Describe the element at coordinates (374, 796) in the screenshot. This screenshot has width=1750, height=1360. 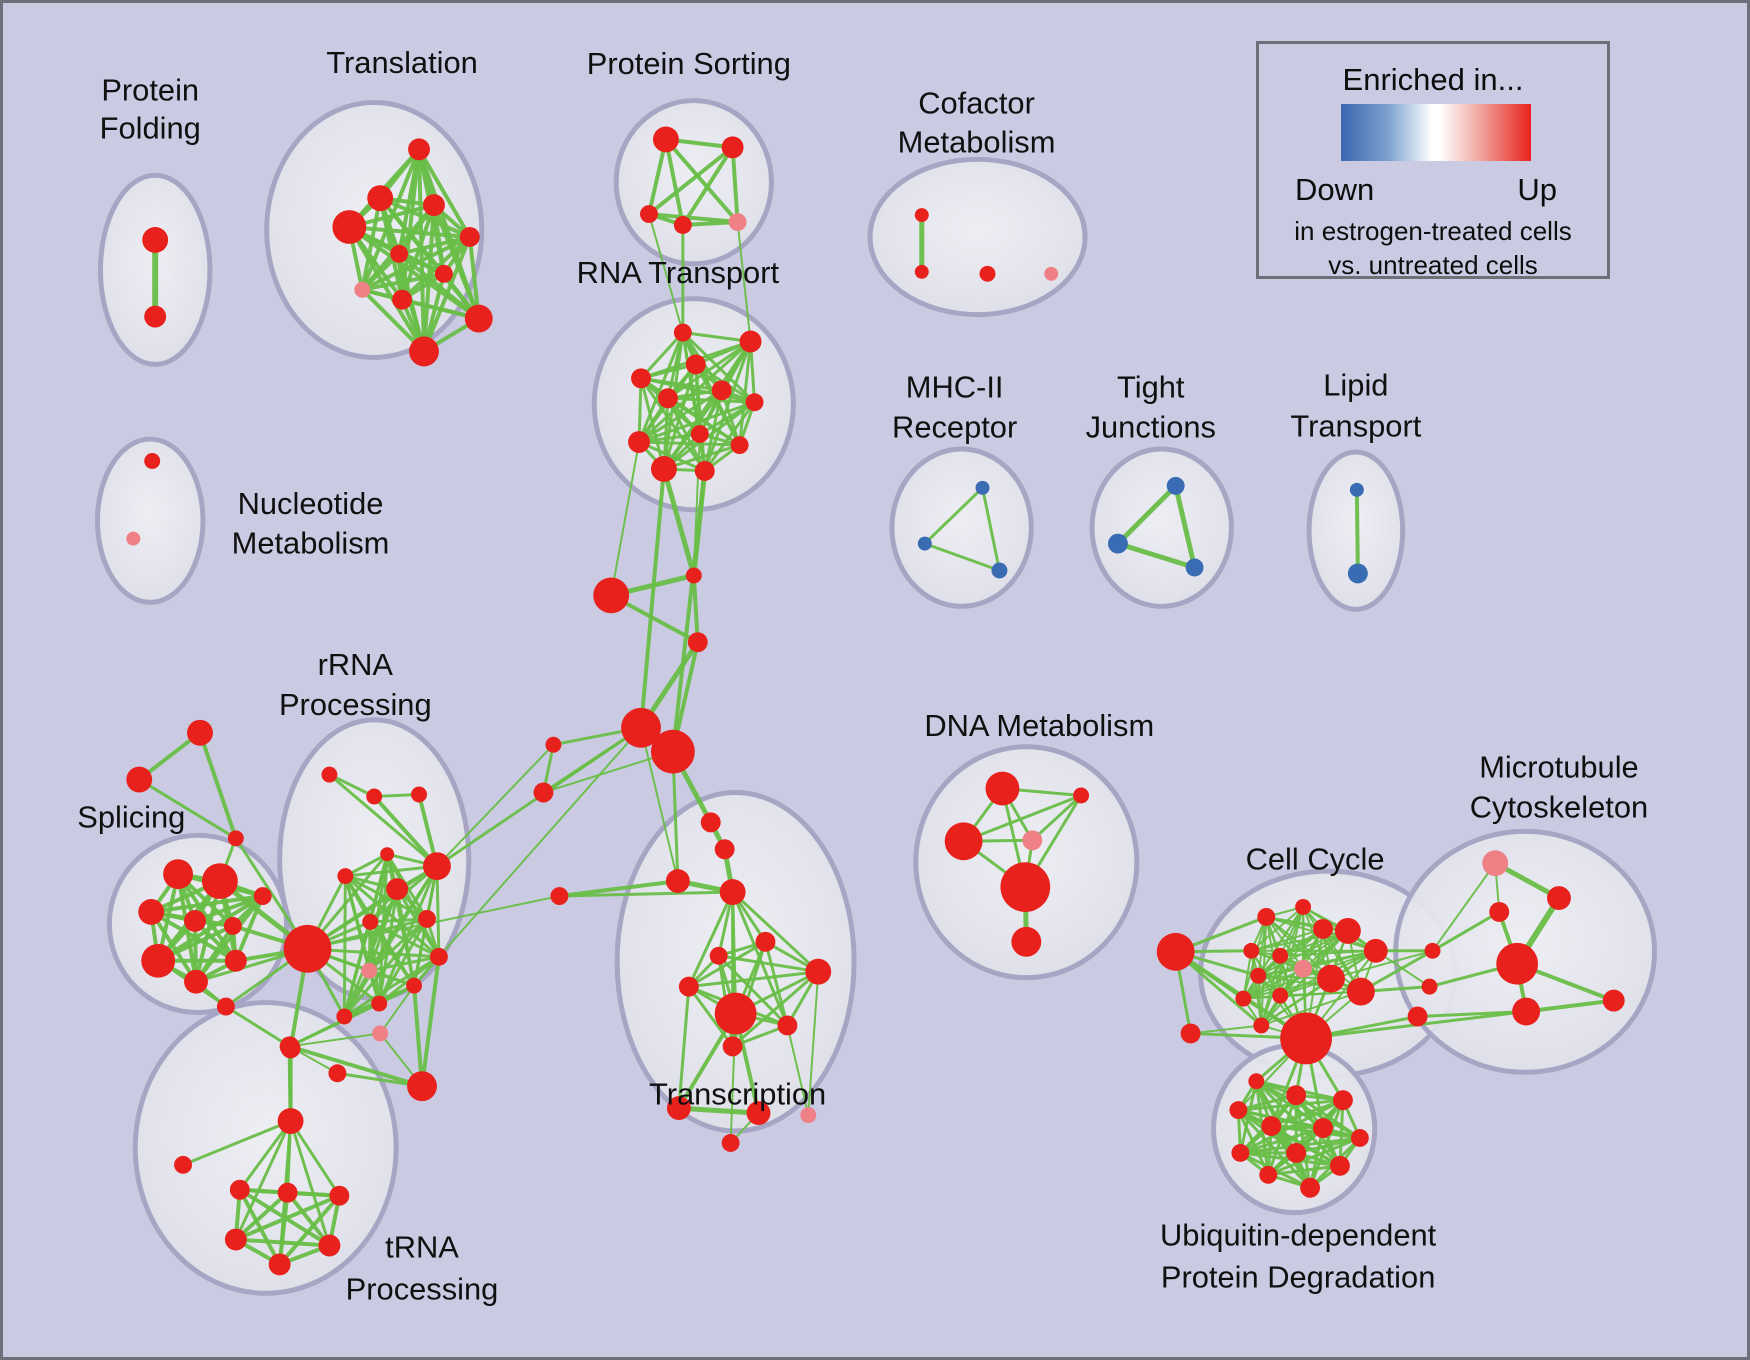
I see `node-R1` at that location.